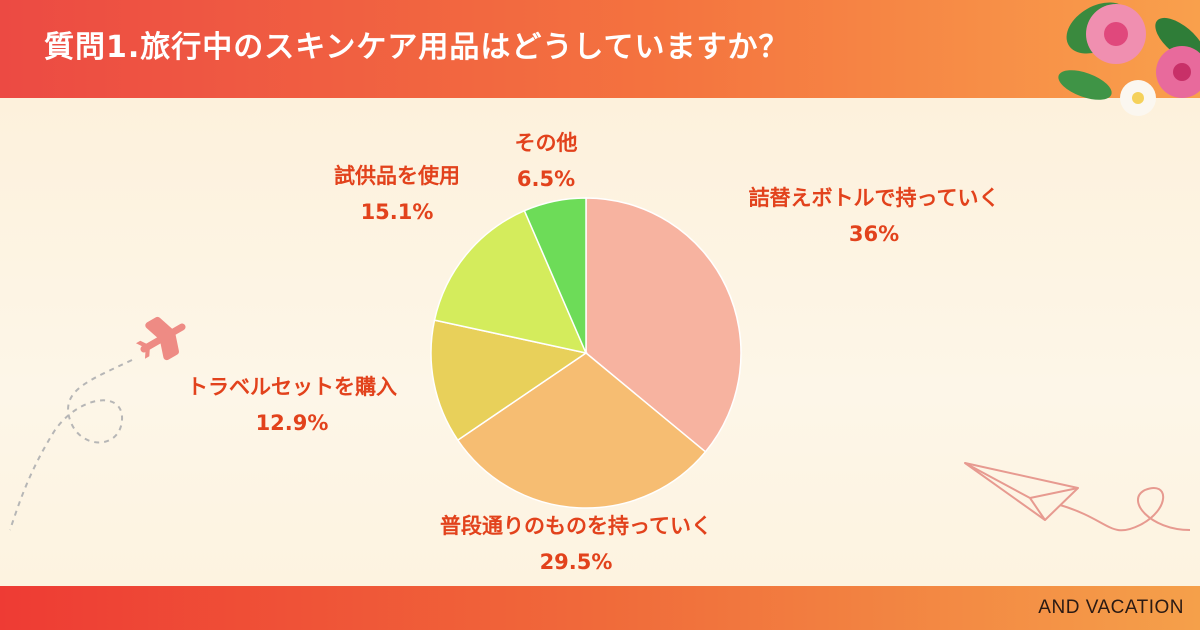  I want to click on paper-plane-icon, so click(1077, 497).